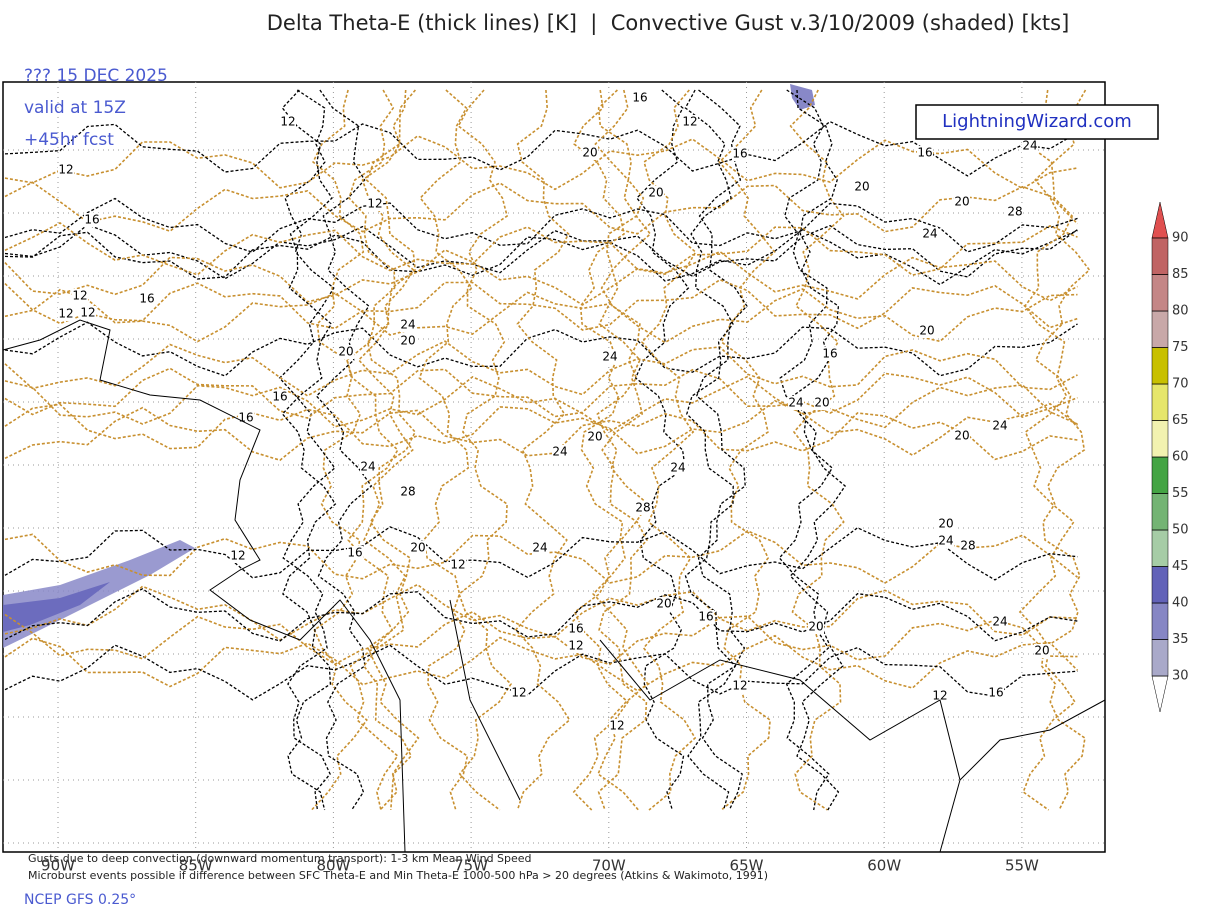 The height and width of the screenshot is (912, 1216). Describe the element at coordinates (96, 76) in the screenshot. I see `run-label: ??? 15 DEC 2025` at that location.